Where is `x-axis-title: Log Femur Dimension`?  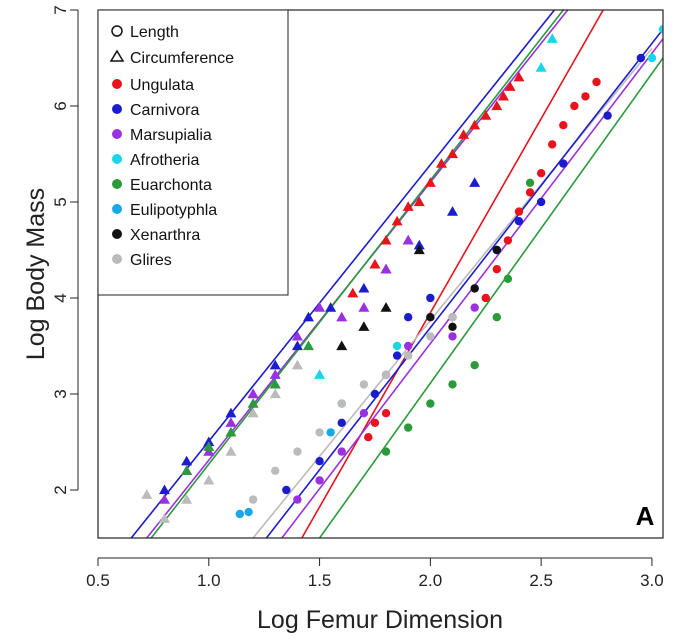 x-axis-title: Log Femur Dimension is located at coordinates (380, 620).